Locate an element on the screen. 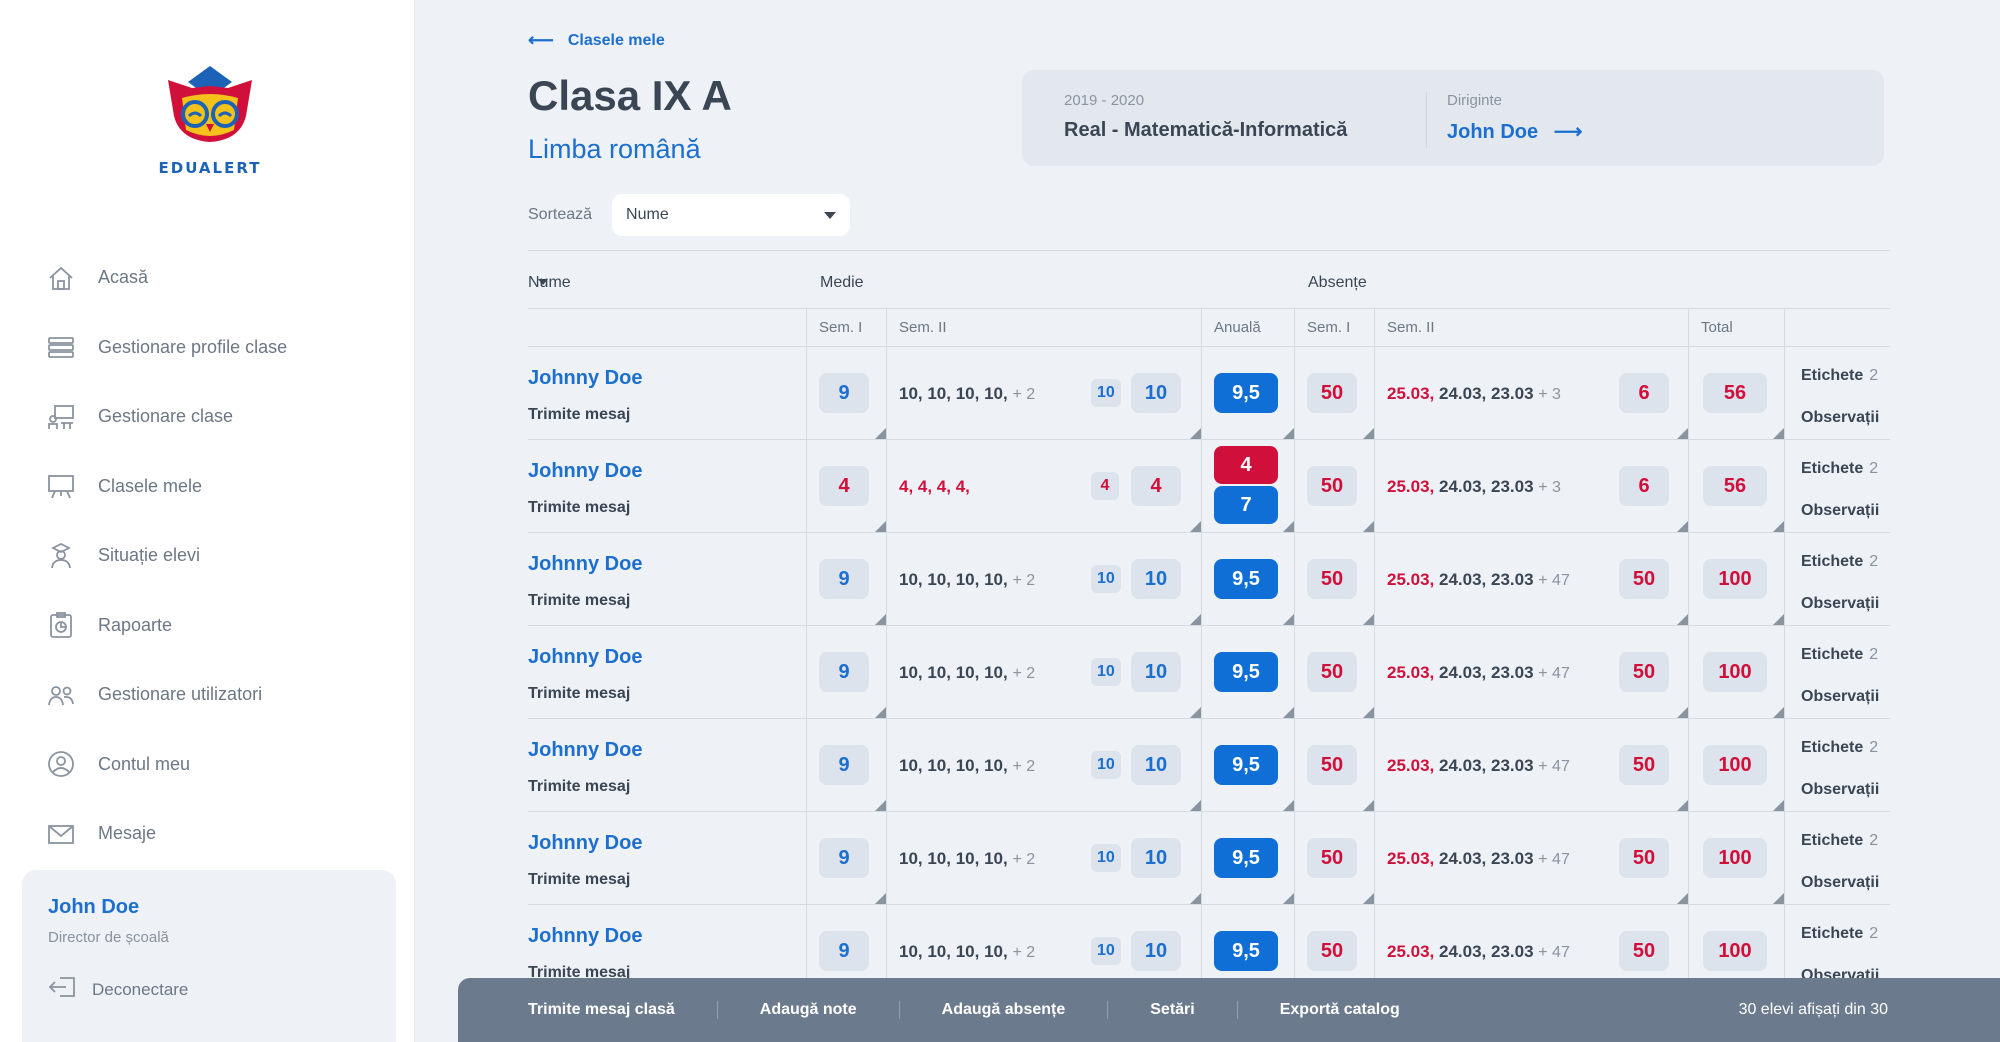 The width and height of the screenshot is (2000, 1042). sidebar-item-gestionare-clase: Gestionare clase is located at coordinates (166, 417).